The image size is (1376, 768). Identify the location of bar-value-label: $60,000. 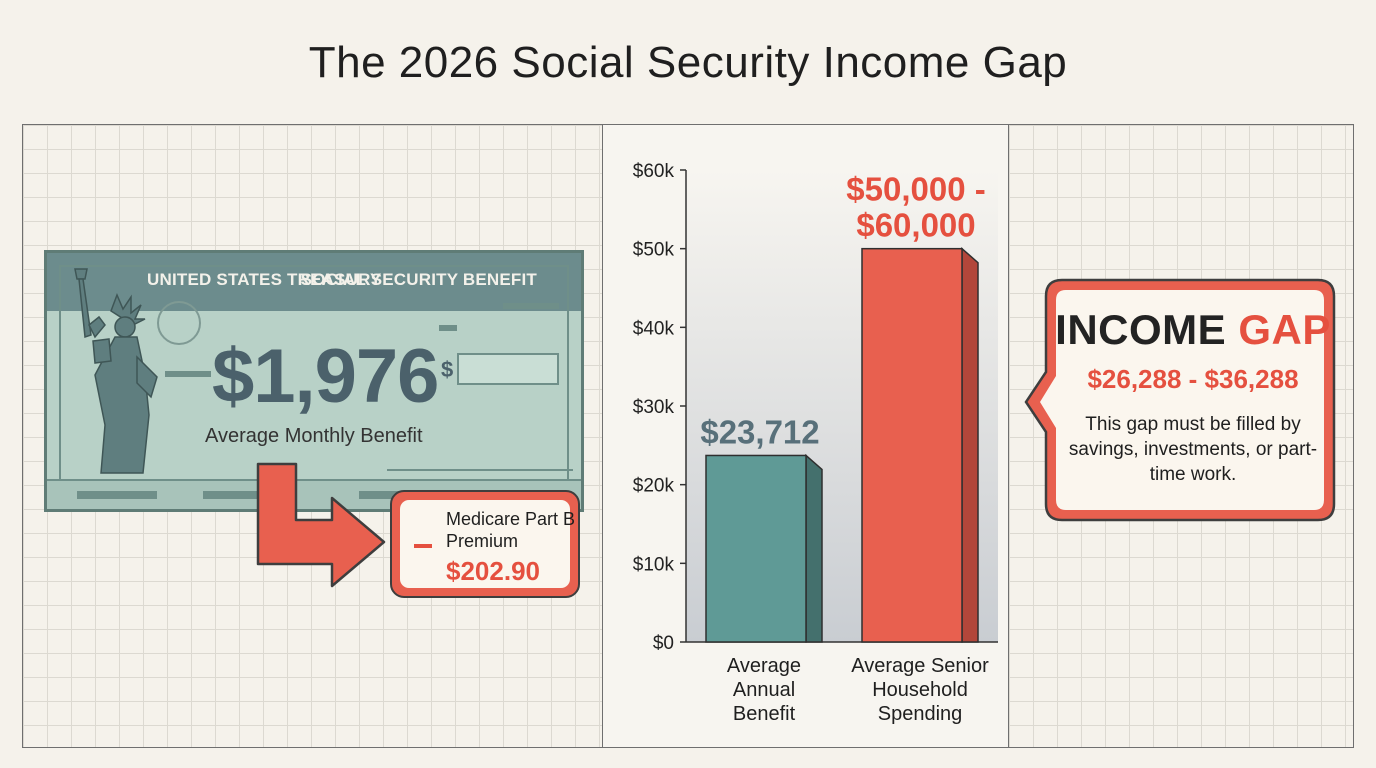
(915, 225).